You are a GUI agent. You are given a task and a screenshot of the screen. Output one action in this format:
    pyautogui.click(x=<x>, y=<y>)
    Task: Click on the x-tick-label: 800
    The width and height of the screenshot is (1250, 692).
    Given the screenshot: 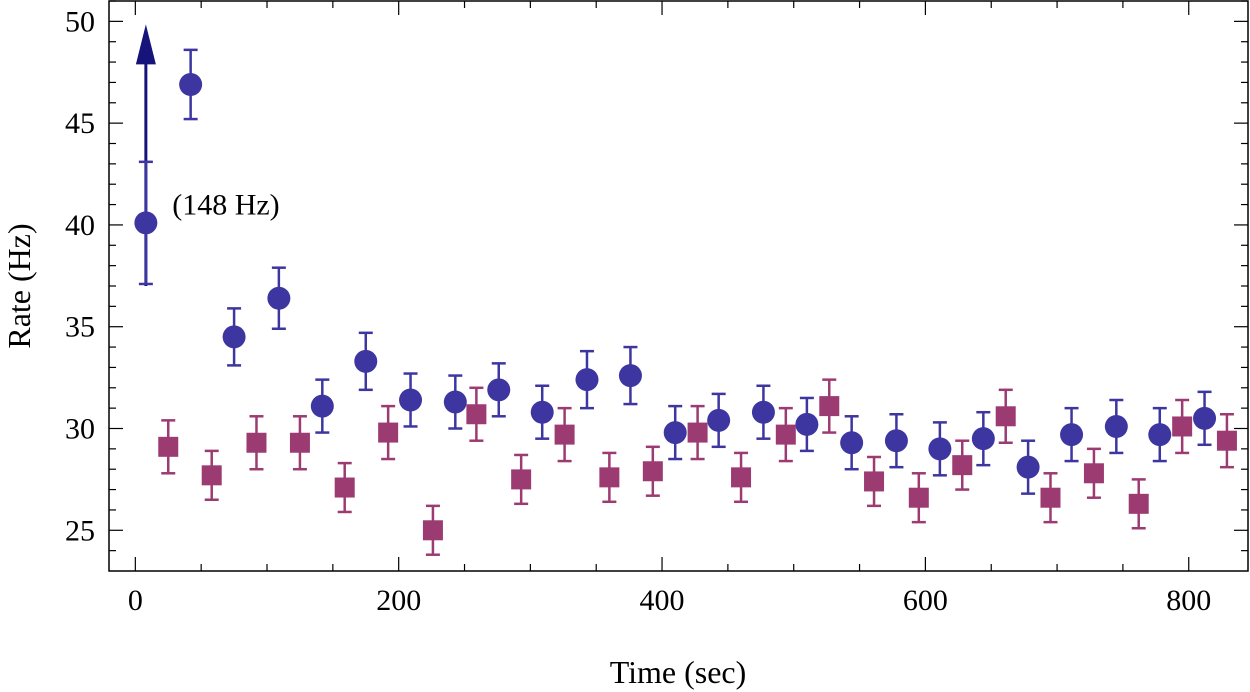 What is the action you would take?
    pyautogui.click(x=1188, y=600)
    